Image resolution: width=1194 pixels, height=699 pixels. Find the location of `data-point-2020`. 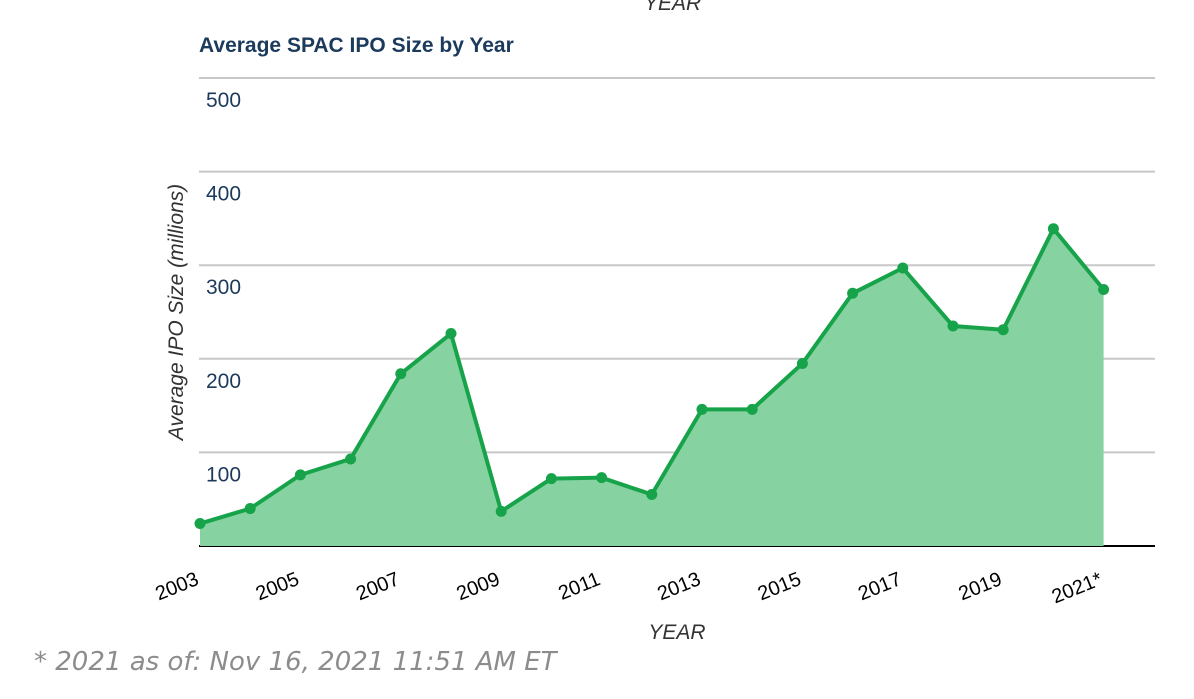

data-point-2020 is located at coordinates (1053, 229).